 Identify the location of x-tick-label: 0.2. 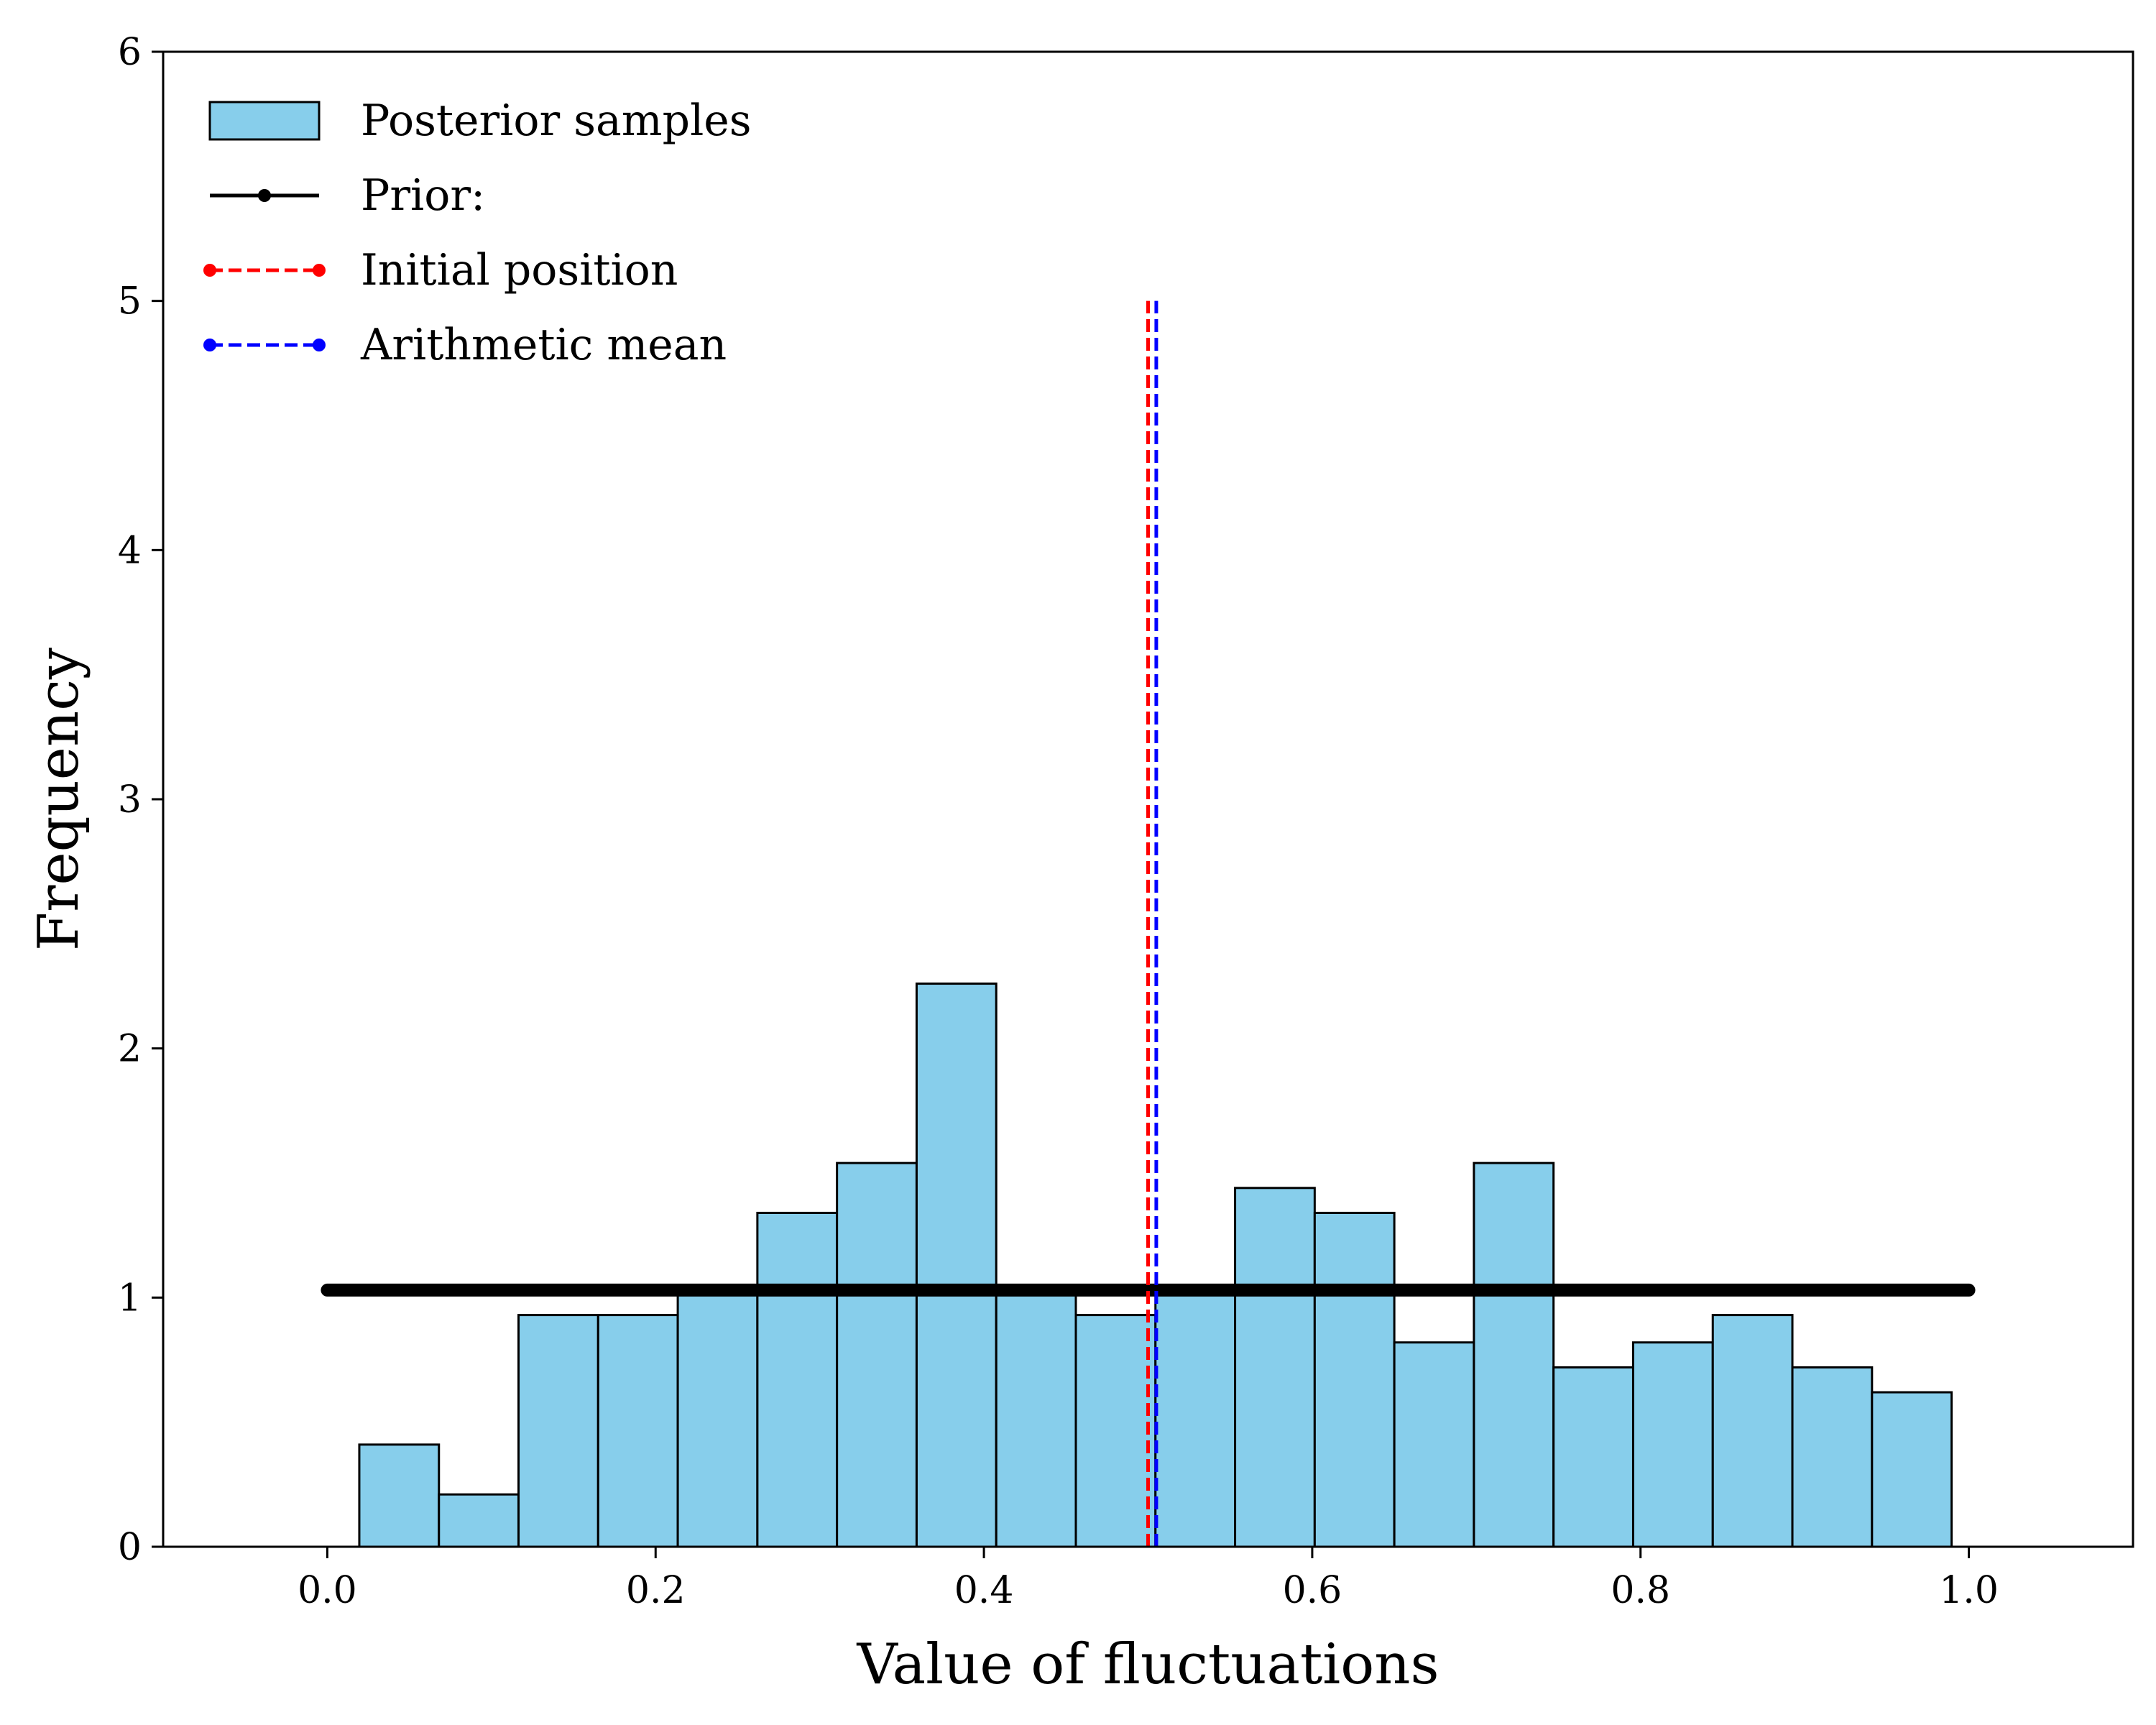
(656, 1590).